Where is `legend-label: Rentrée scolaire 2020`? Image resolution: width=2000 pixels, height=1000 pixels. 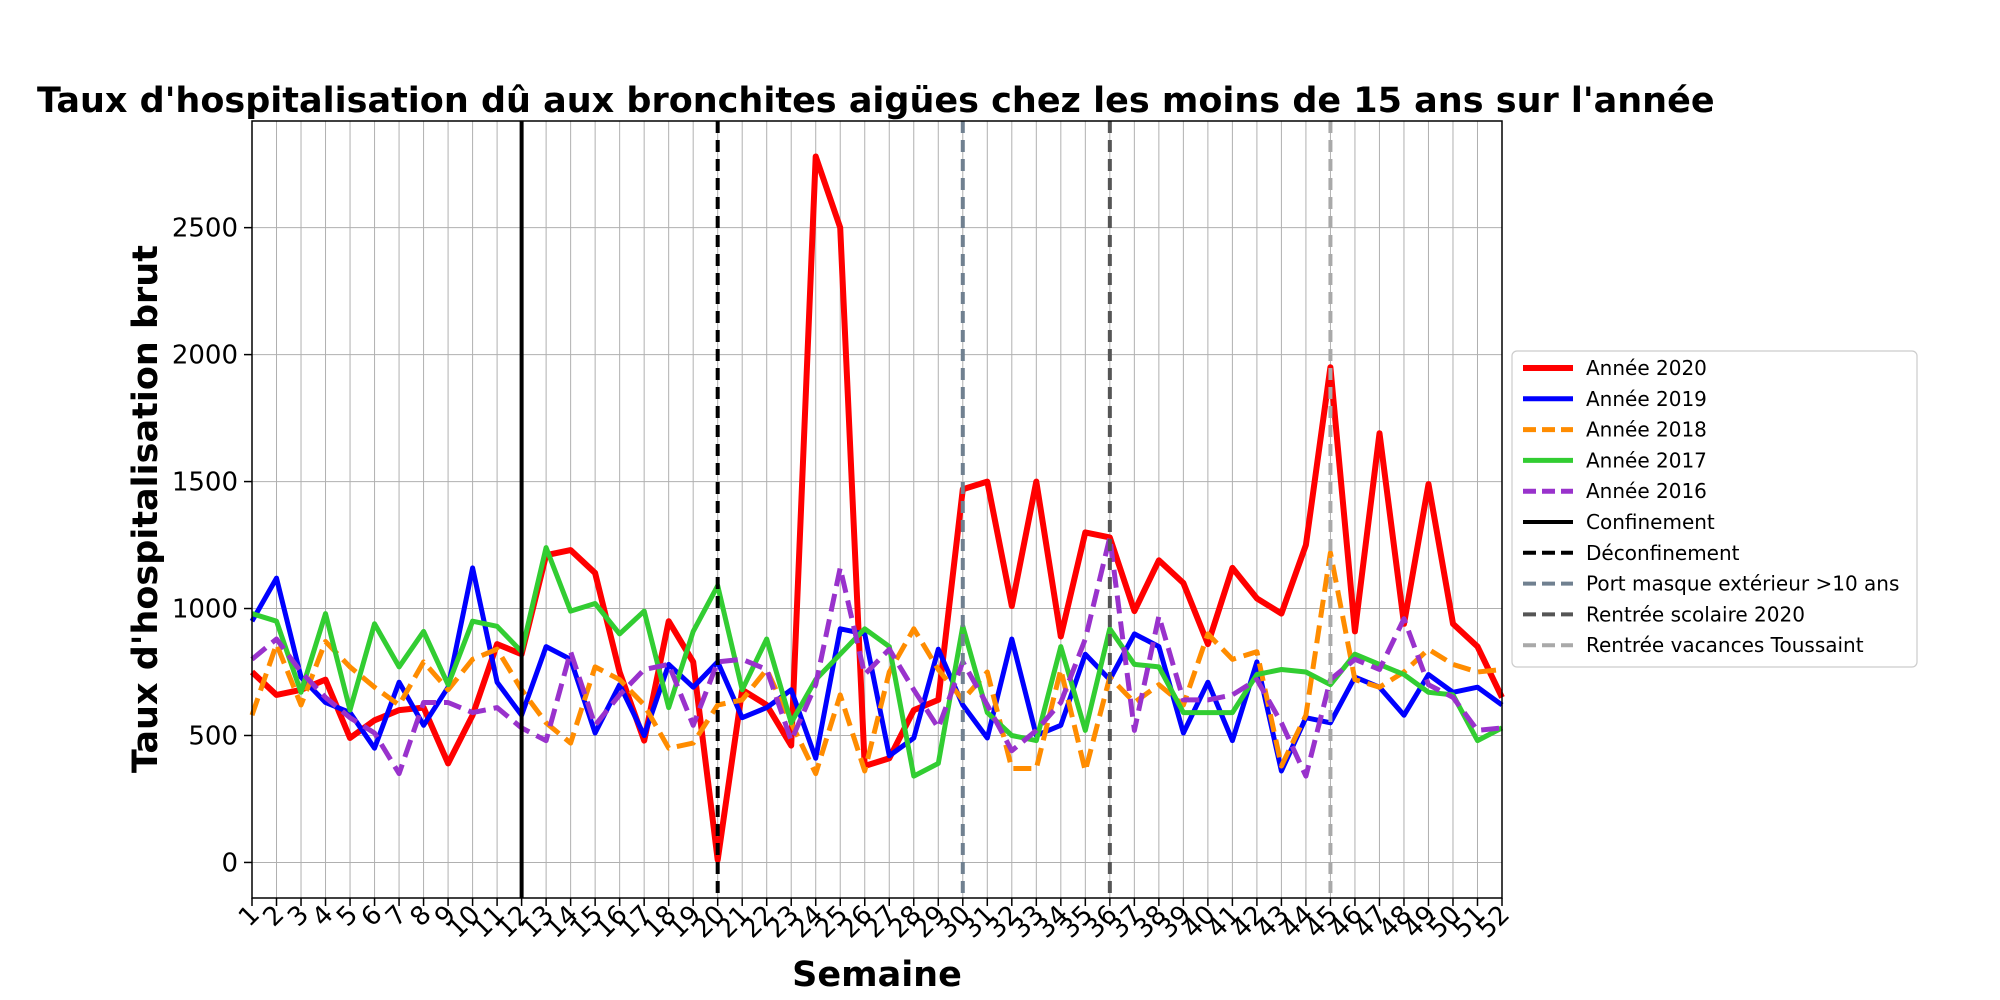 legend-label: Rentrée scolaire 2020 is located at coordinates (1695, 614).